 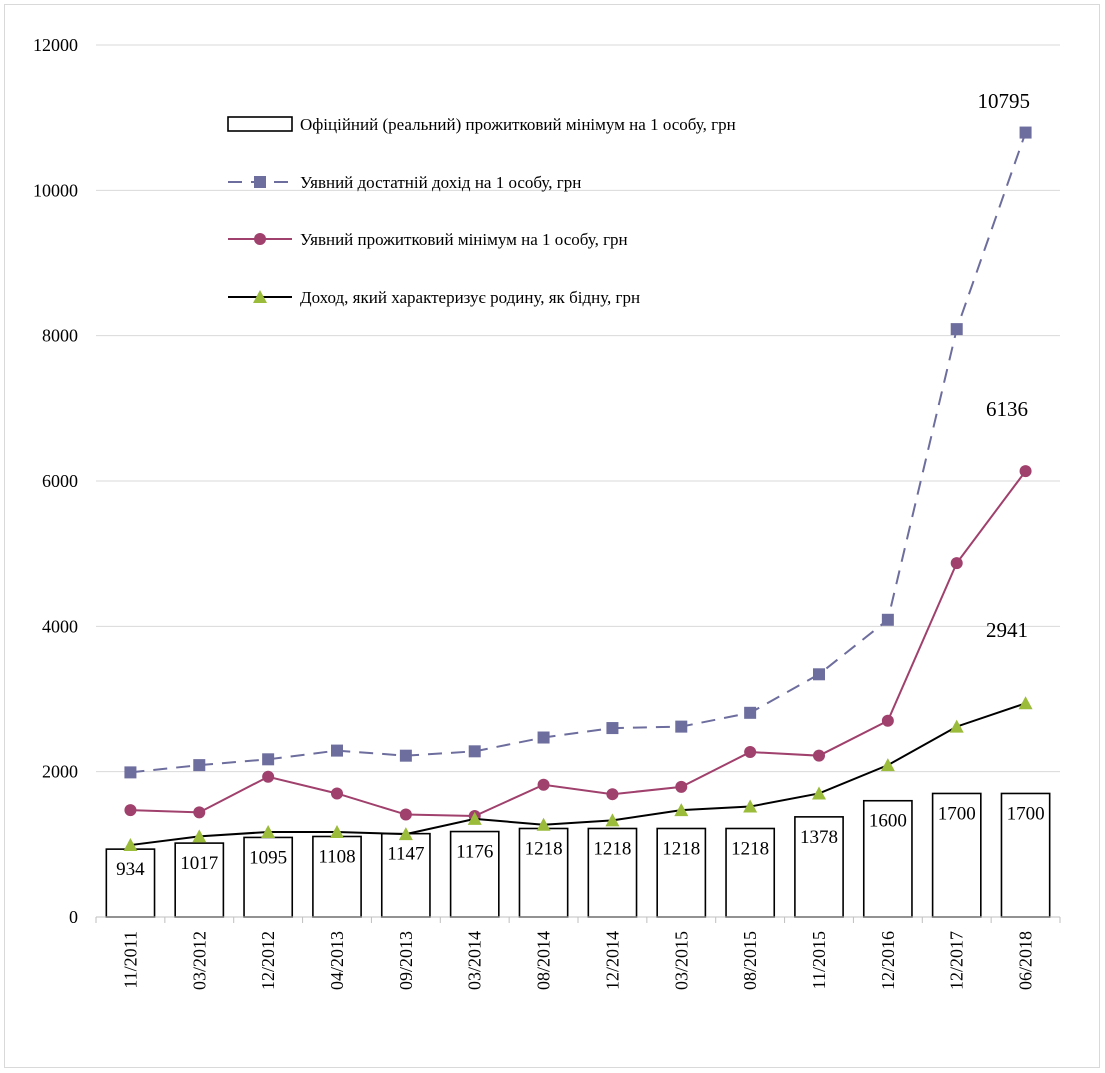 What do you see at coordinates (199, 863) in the screenshot?
I see `bar-data-label: 1017` at bounding box center [199, 863].